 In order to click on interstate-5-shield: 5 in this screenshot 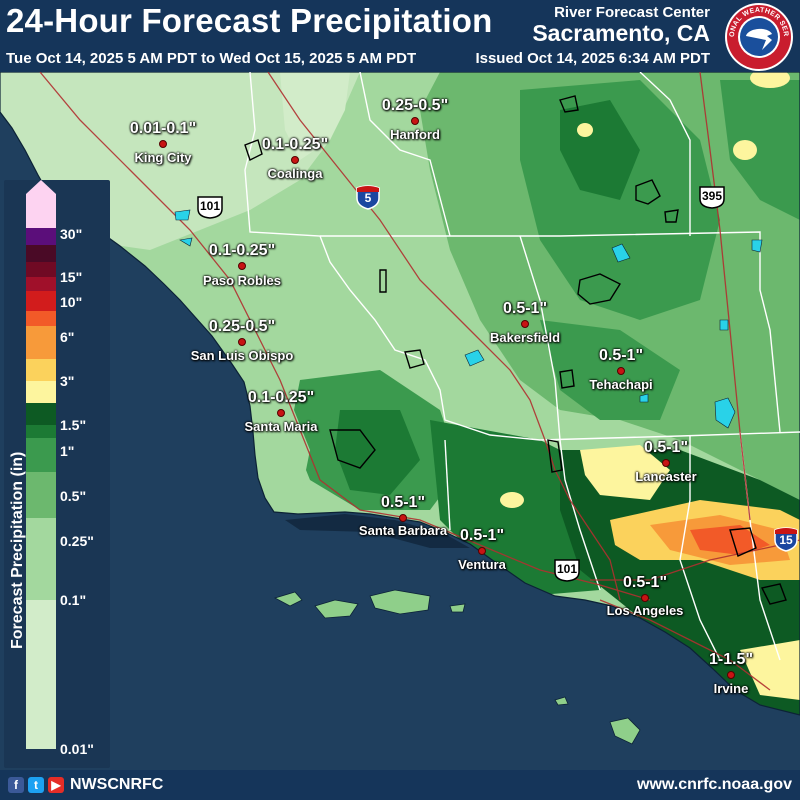, I will do `click(368, 197)`.